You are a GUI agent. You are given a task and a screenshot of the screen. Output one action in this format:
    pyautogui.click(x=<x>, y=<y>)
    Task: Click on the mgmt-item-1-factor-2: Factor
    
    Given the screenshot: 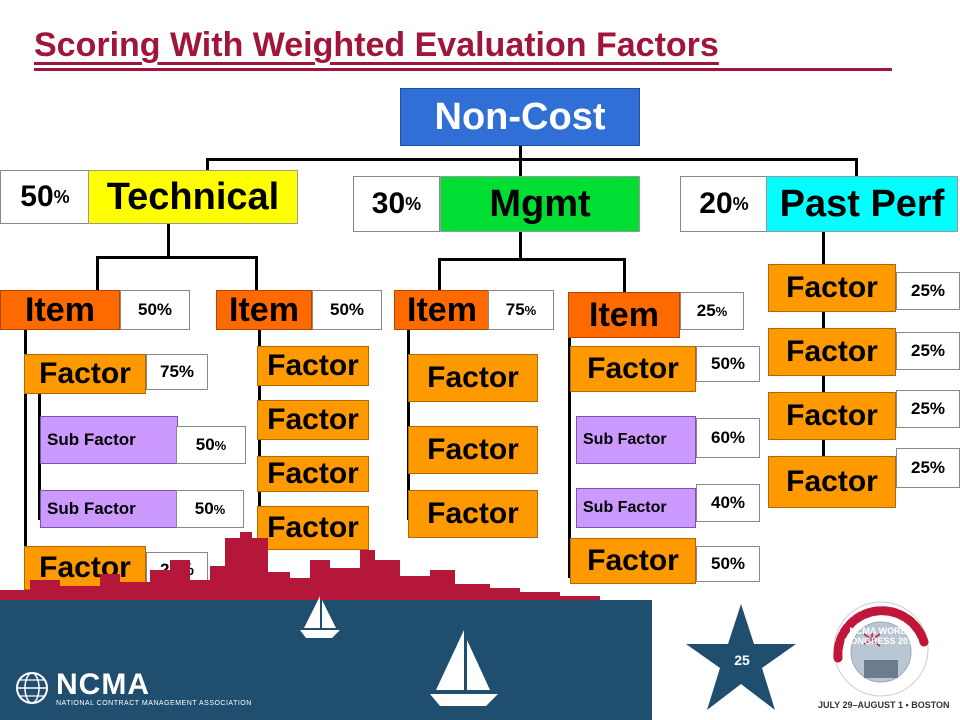 What is the action you would take?
    pyautogui.click(x=473, y=450)
    